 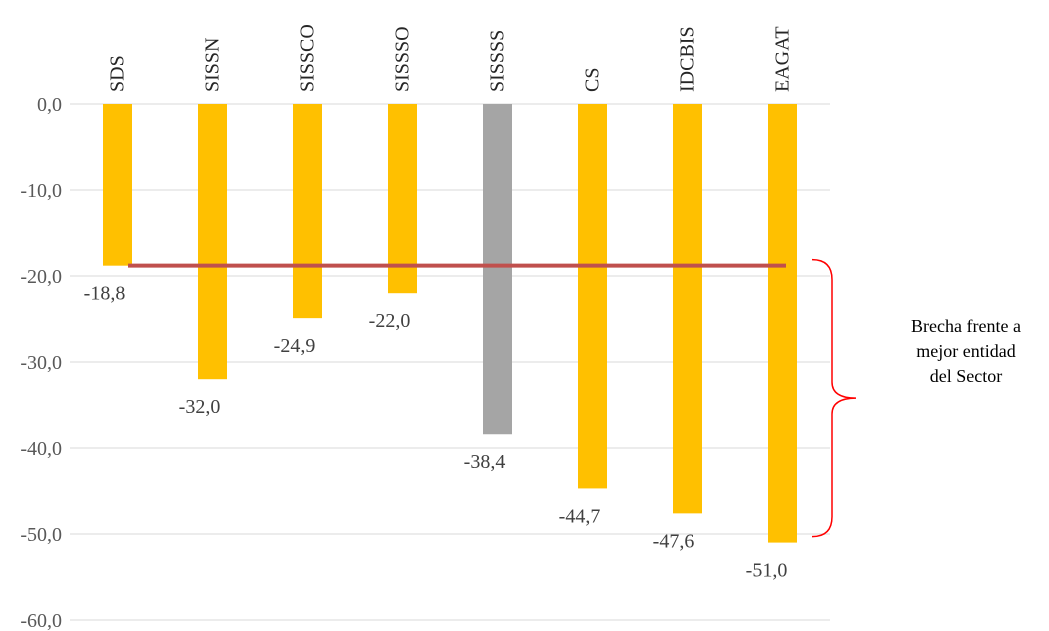 What do you see at coordinates (118, 73) in the screenshot?
I see `category-label: SDS` at bounding box center [118, 73].